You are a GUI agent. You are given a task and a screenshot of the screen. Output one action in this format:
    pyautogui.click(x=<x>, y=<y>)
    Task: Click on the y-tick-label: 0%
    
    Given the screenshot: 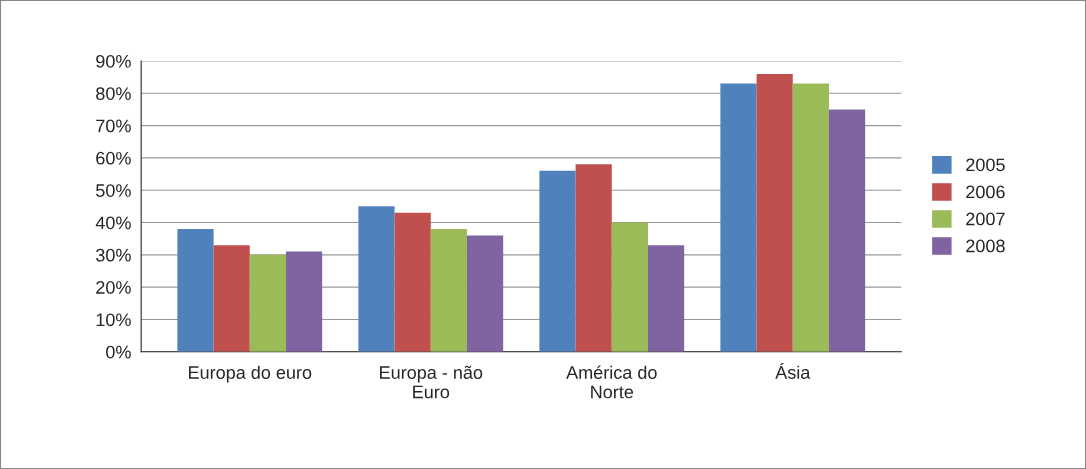 What is the action you would take?
    pyautogui.click(x=118, y=352)
    